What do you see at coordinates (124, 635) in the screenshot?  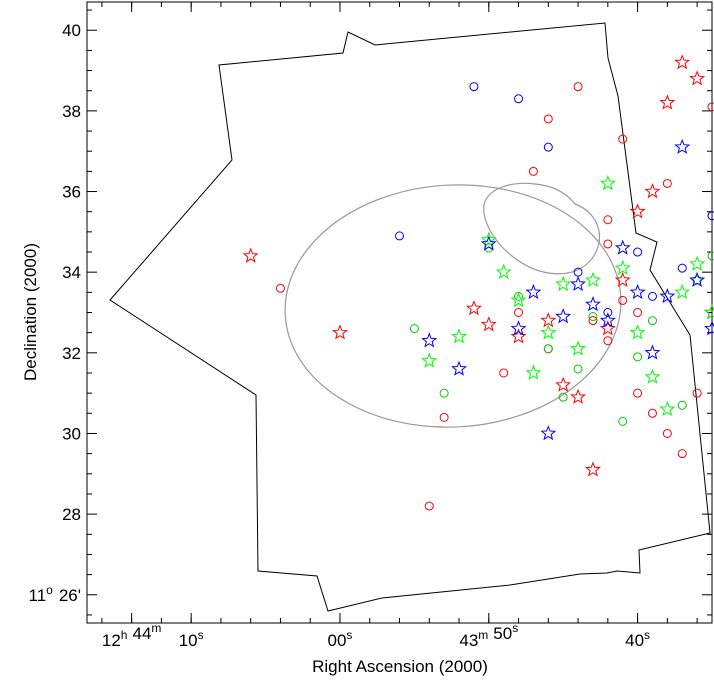 I see `x-tick-unit: h` at bounding box center [124, 635].